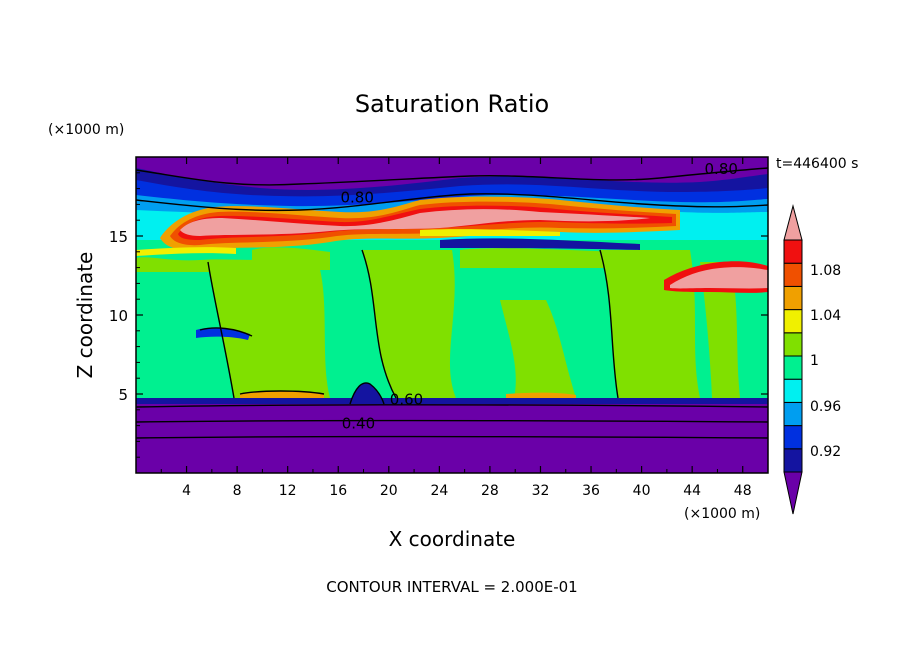  What do you see at coordinates (452, 539) in the screenshot?
I see `x-axis-label: X coordinate` at bounding box center [452, 539].